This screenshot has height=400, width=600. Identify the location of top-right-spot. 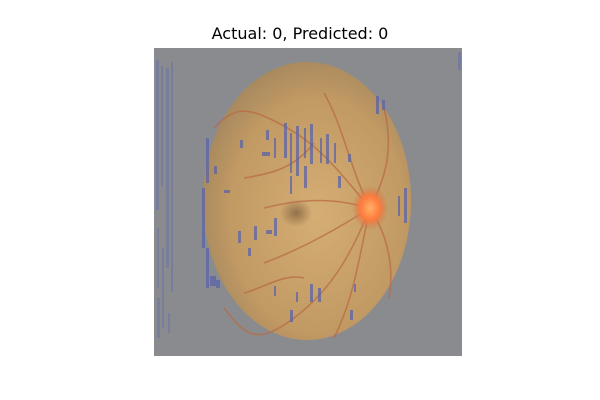
(459, 61).